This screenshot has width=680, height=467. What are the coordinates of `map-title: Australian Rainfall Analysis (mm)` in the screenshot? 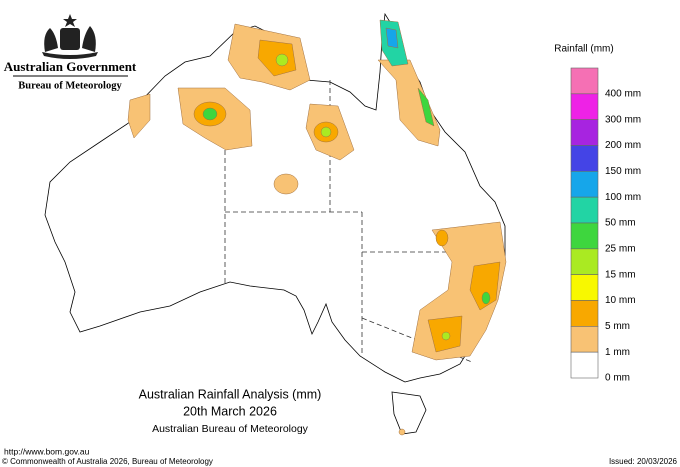 It's located at (230, 394).